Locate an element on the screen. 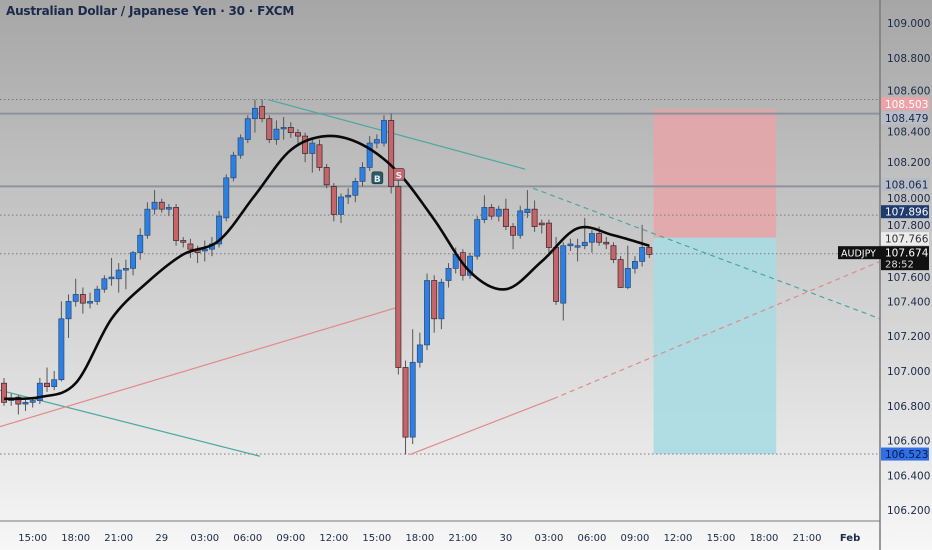 The height and width of the screenshot is (550, 932). price-tag-label: 107.766 is located at coordinates (907, 240).